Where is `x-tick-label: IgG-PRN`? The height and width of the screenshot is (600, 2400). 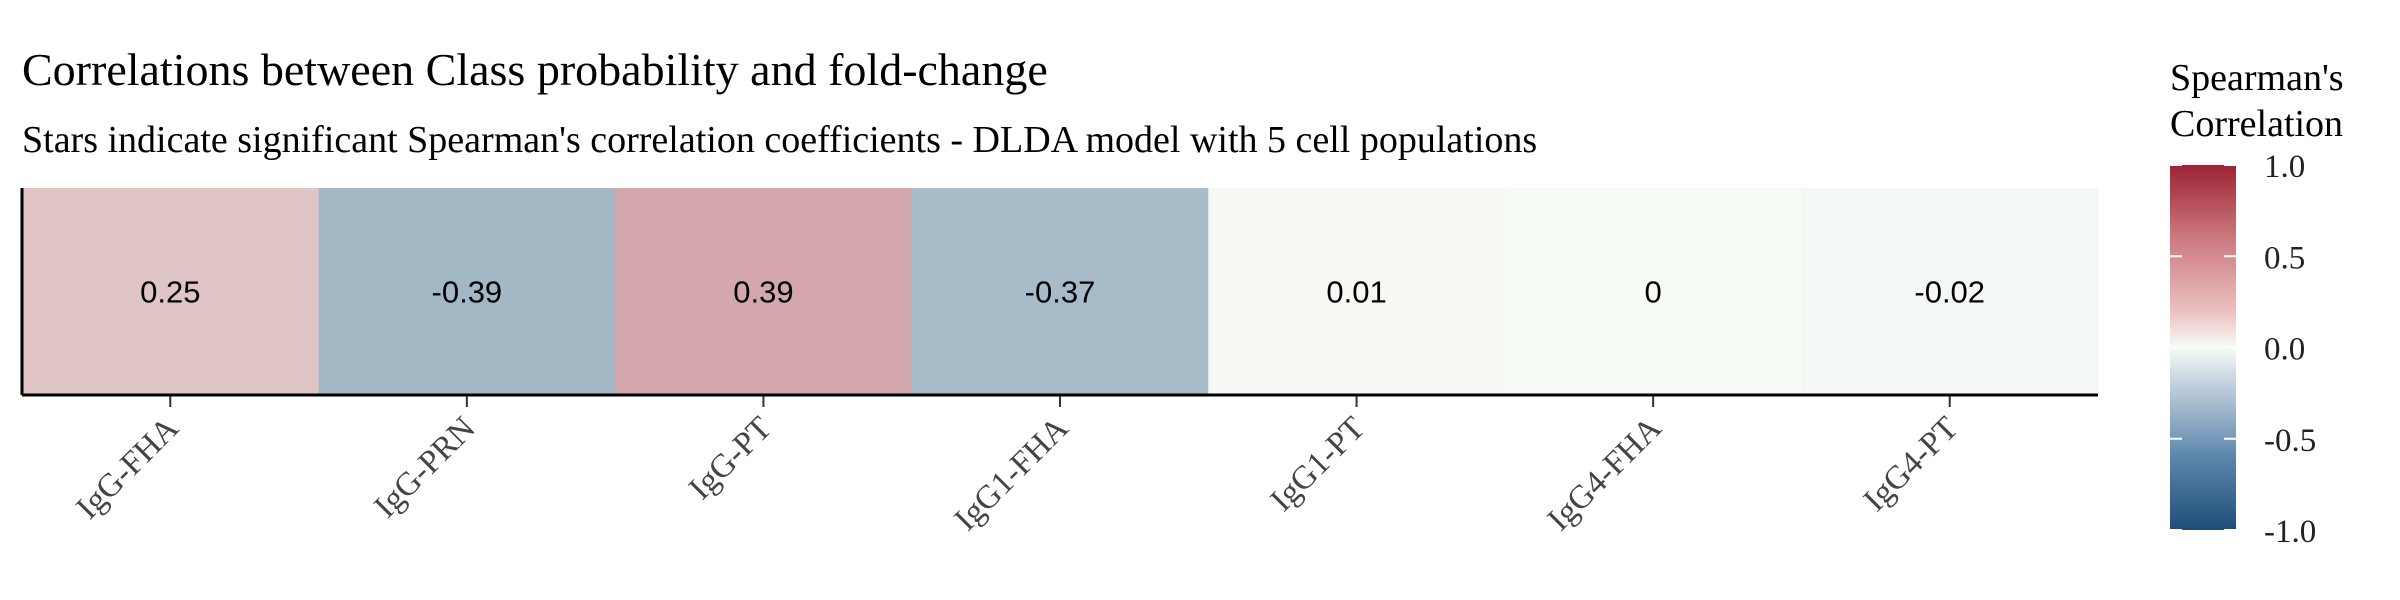
x-tick-label: IgG-PRN is located at coordinates (425, 467).